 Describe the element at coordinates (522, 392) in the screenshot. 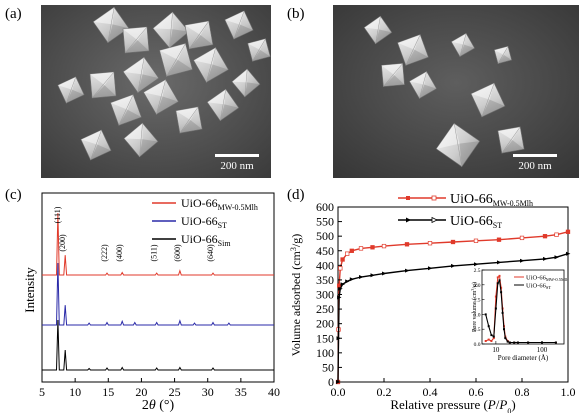

I see `isotherm-x-tick-label-4: 0.8` at that location.